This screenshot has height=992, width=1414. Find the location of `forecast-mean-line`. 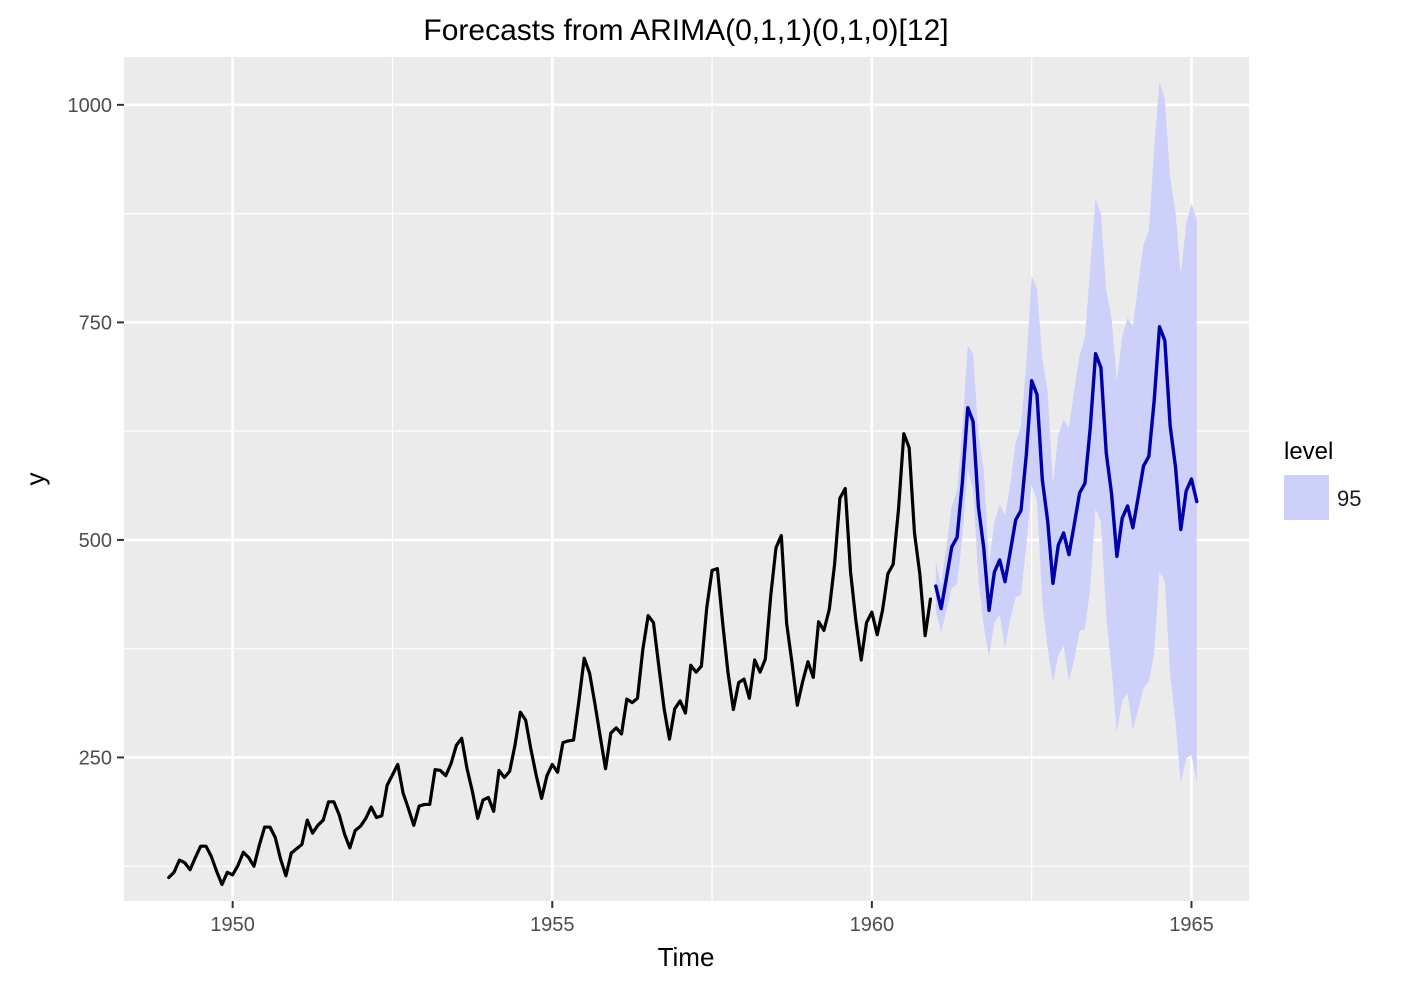

forecast-mean-line is located at coordinates (1066, 469).